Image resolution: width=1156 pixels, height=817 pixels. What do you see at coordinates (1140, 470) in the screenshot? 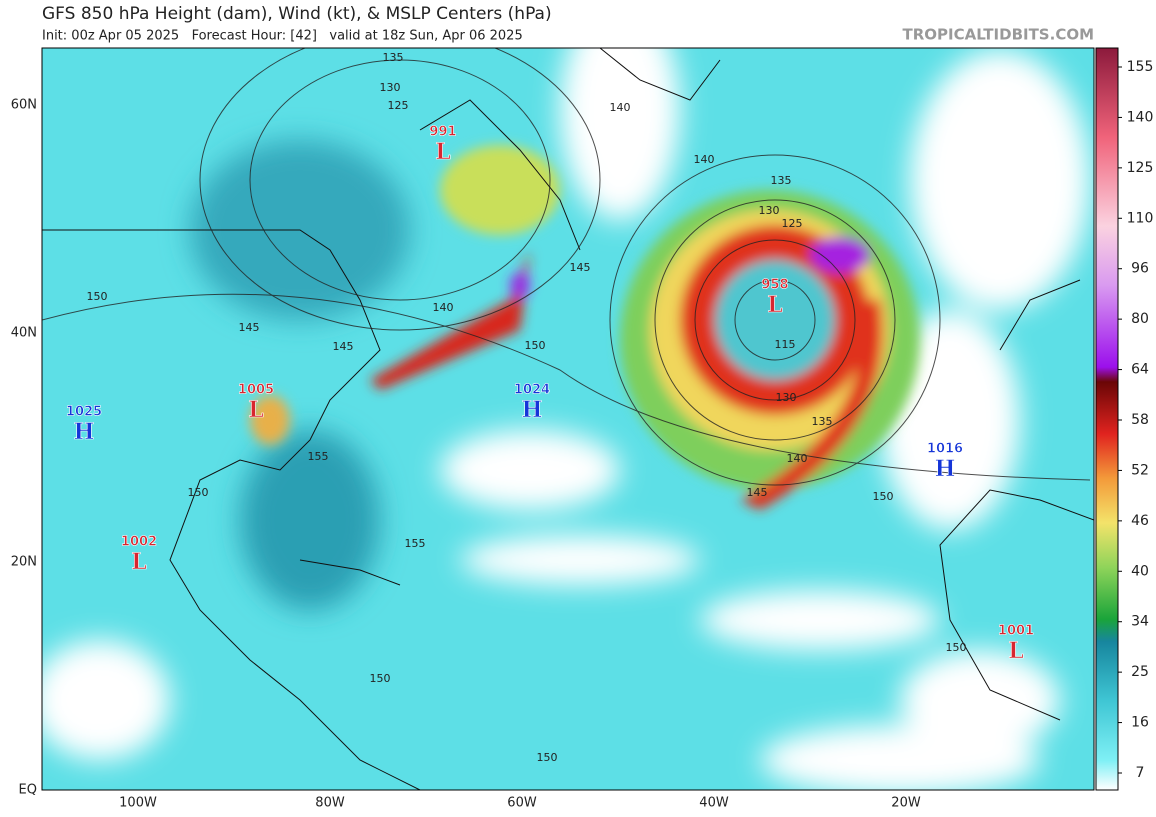
I see `colorbar-label: 52` at bounding box center [1140, 470].